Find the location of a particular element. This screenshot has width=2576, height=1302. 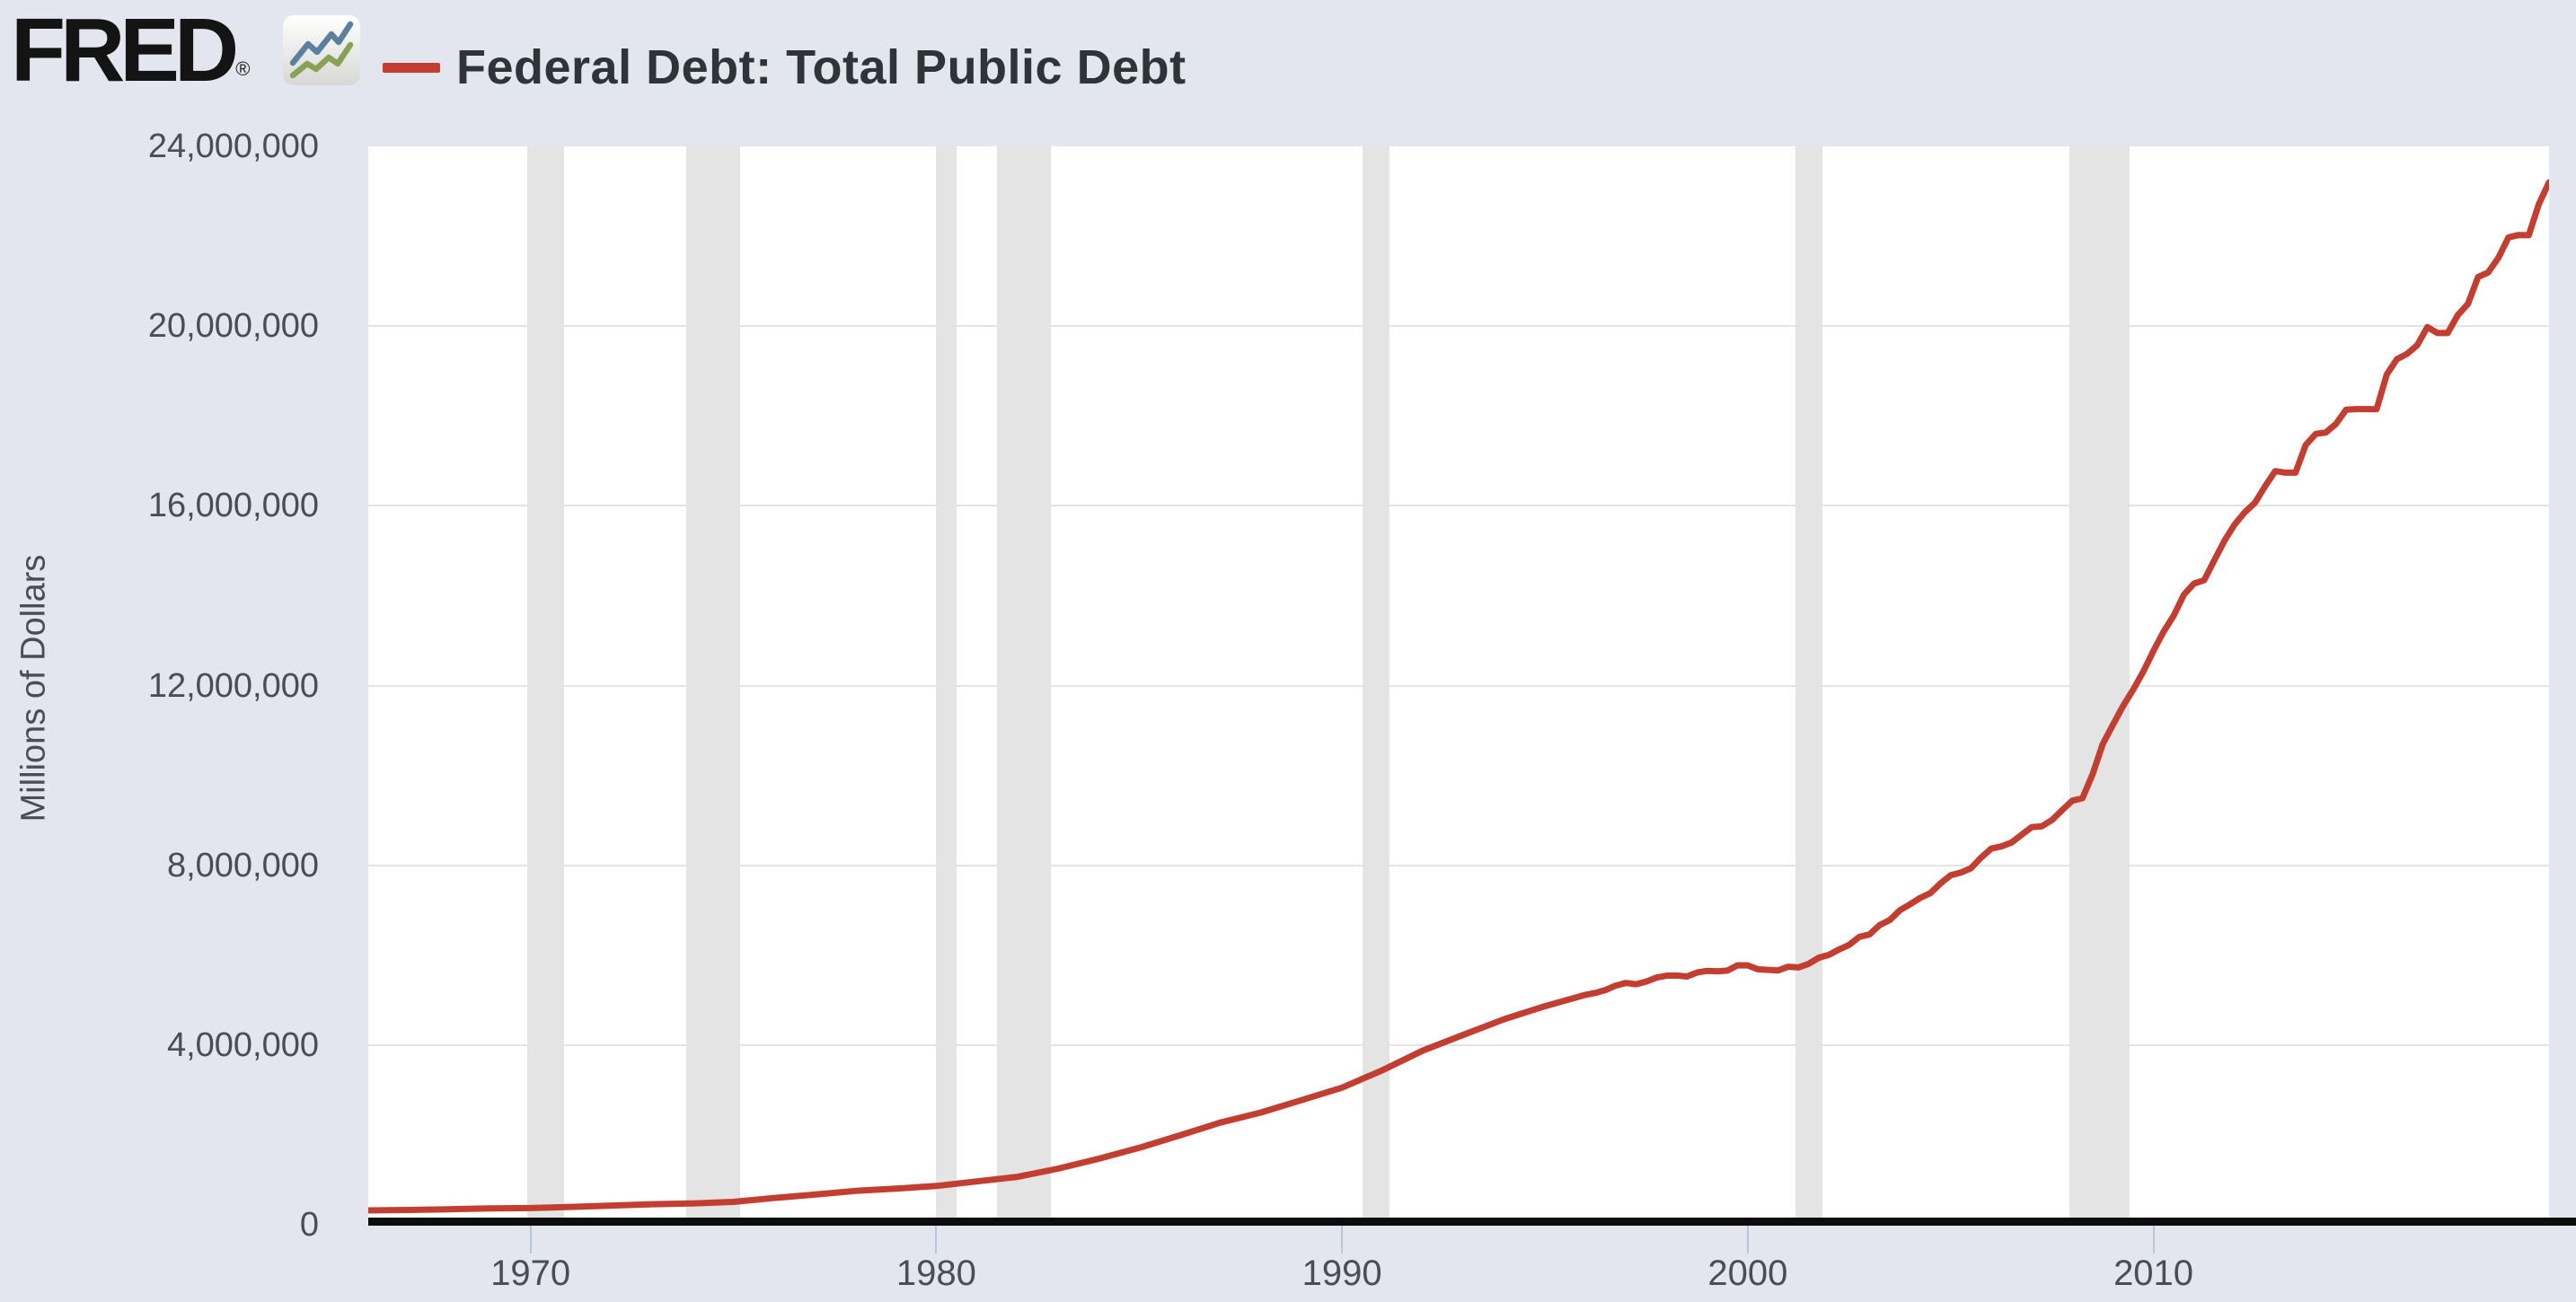

legend-line-swatch is located at coordinates (411, 67).